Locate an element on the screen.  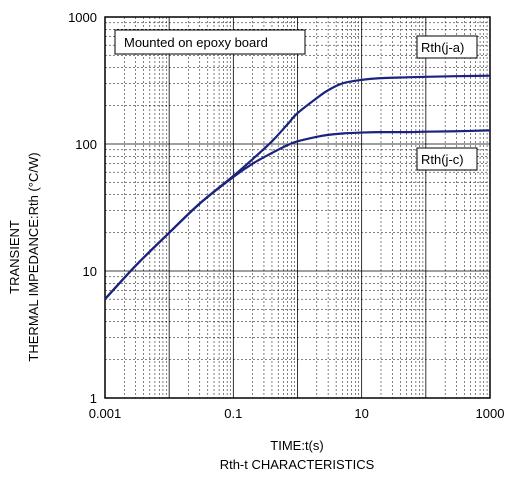
x-tick-label: 10 is located at coordinates (361, 413).